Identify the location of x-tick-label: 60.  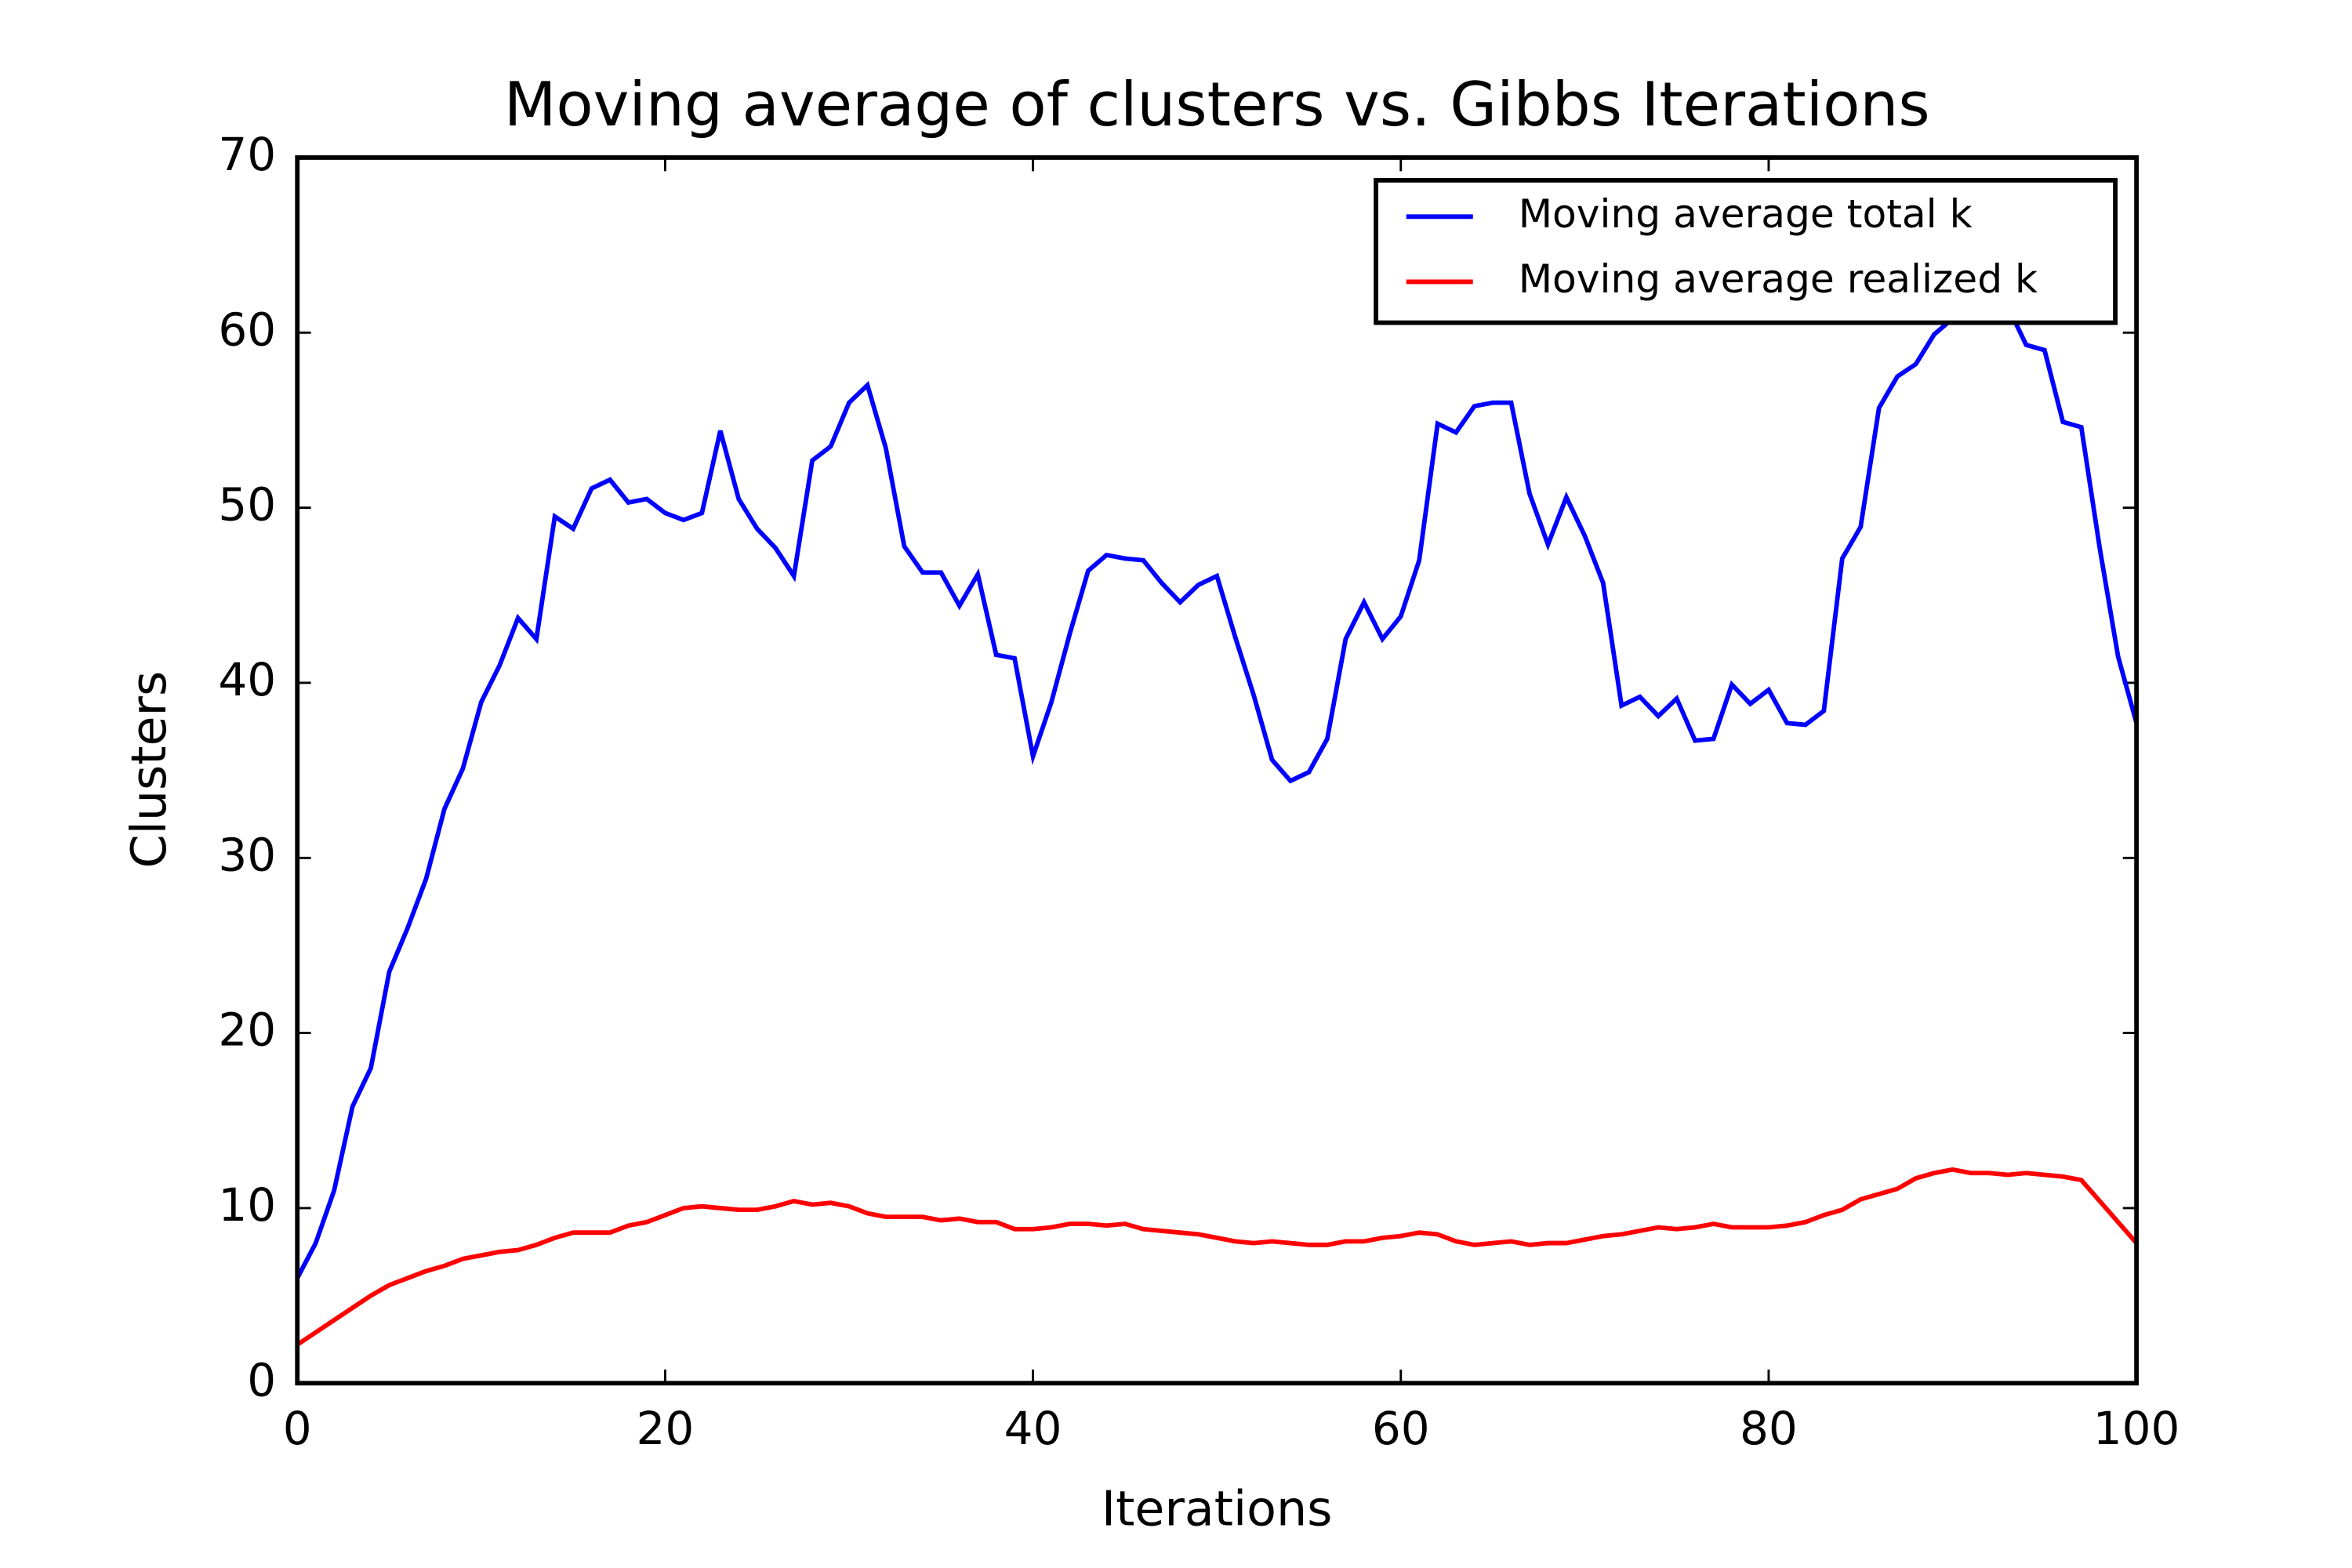
(1401, 1428).